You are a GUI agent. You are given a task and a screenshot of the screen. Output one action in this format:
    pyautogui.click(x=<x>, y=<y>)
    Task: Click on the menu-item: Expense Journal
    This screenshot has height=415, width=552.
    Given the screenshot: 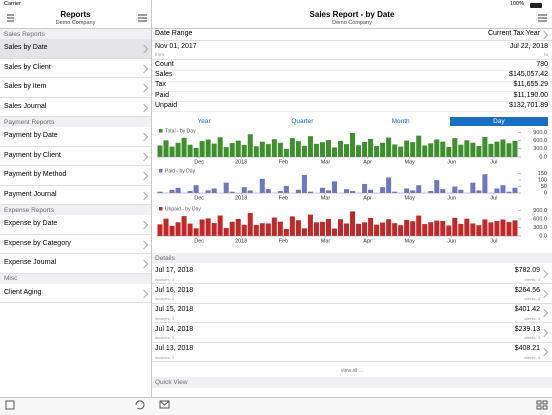 What is the action you would take?
    pyautogui.click(x=30, y=262)
    